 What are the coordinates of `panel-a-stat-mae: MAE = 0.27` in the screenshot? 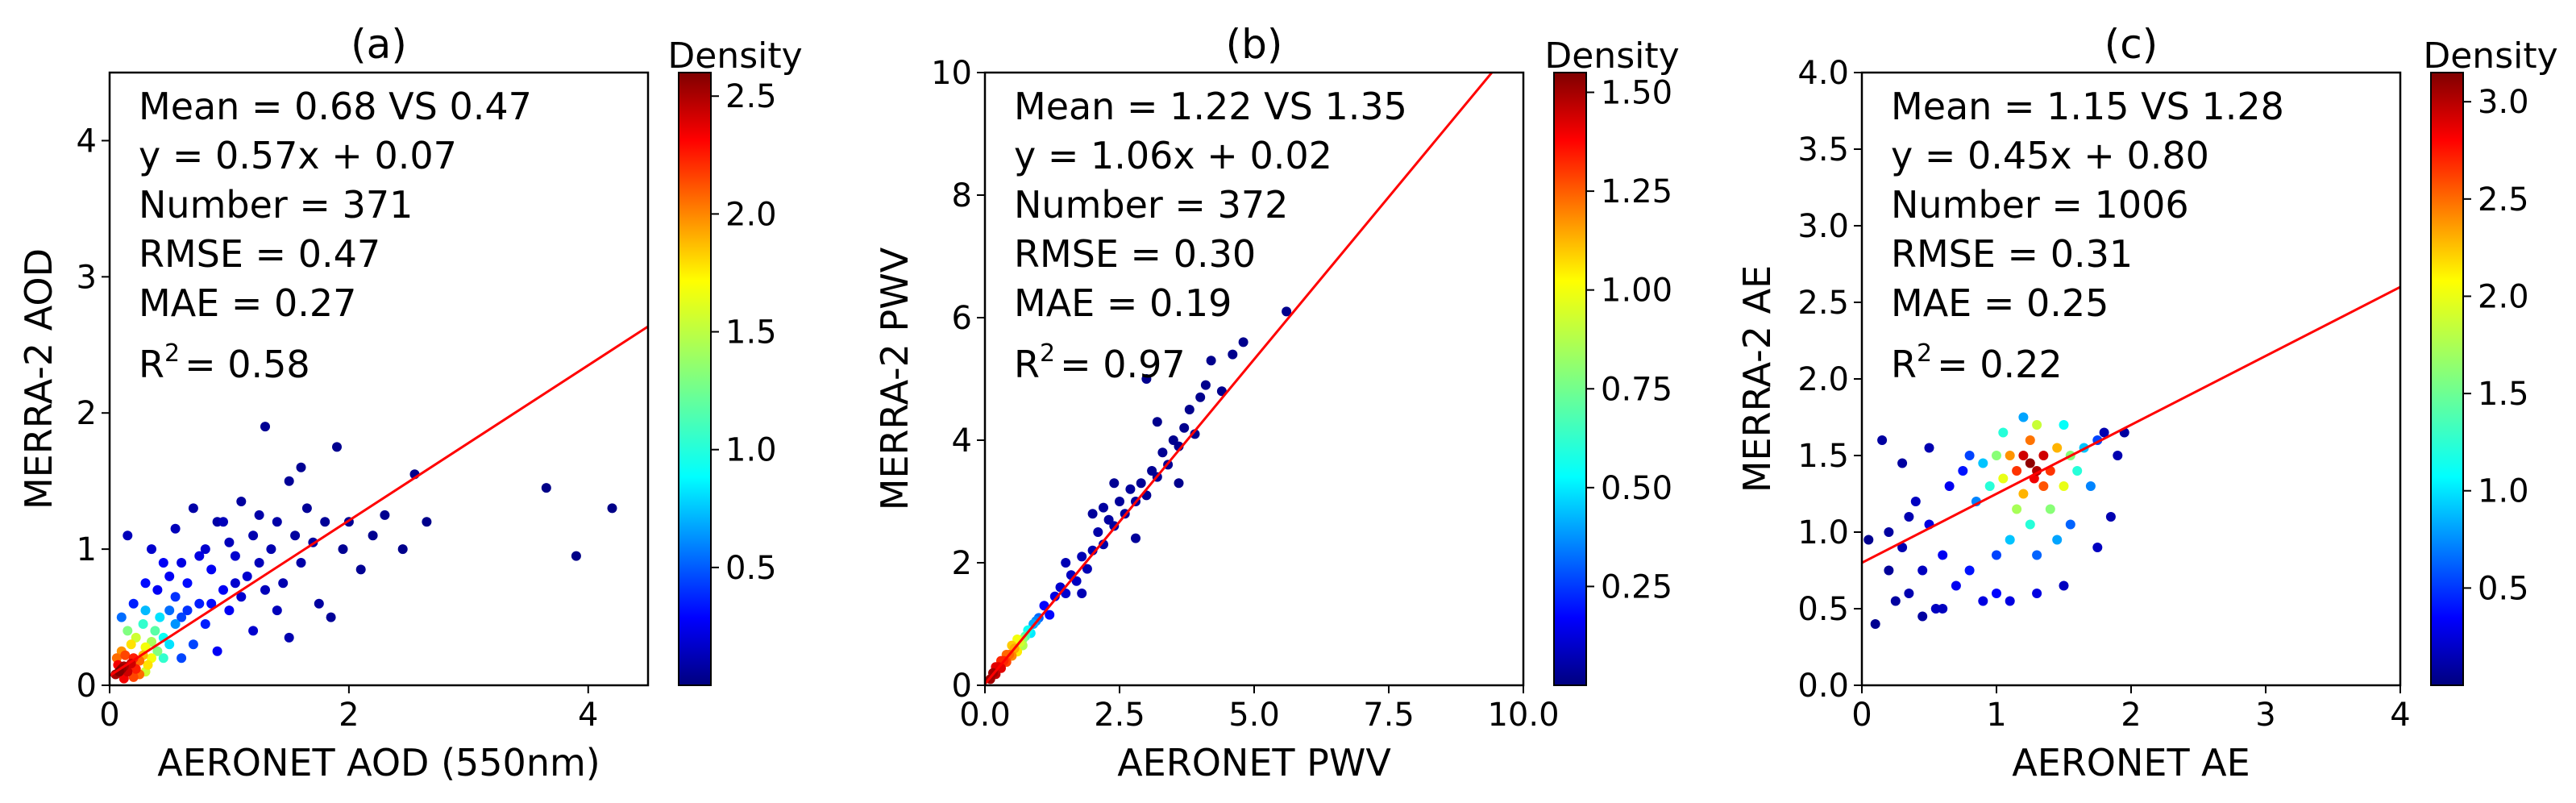 It's located at (247, 303).